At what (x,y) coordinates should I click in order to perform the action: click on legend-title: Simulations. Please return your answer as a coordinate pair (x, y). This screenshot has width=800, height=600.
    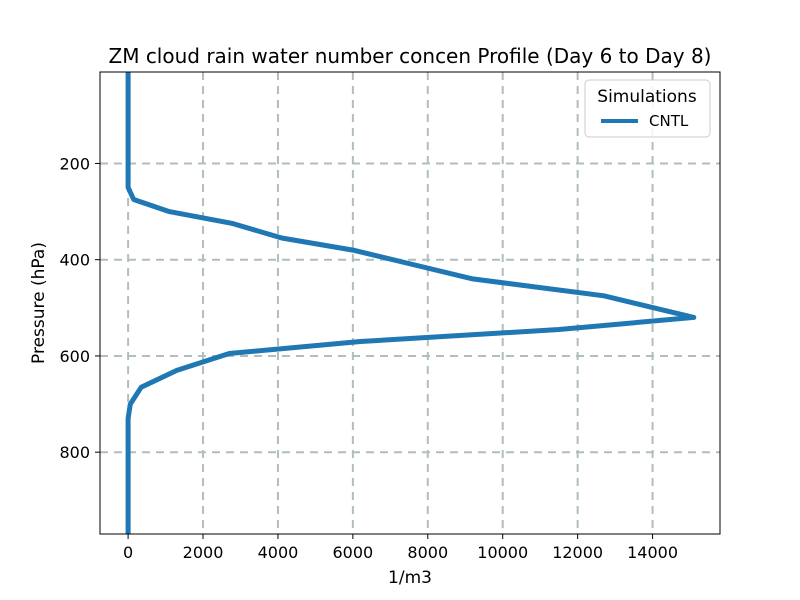
    Looking at the image, I should click on (647, 97).